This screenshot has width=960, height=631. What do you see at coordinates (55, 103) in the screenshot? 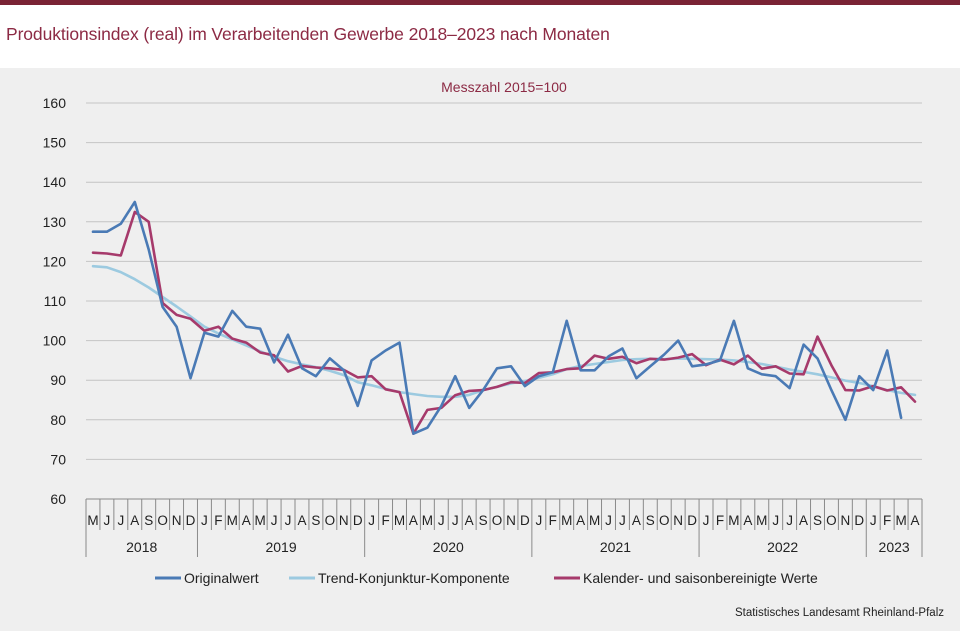
I see `y-tick-label: 160` at bounding box center [55, 103].